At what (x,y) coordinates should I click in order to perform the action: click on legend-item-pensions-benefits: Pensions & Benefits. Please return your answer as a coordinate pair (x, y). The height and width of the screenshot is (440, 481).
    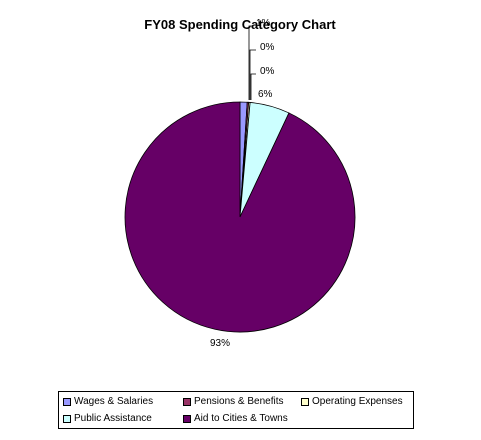
    Looking at the image, I should click on (233, 401).